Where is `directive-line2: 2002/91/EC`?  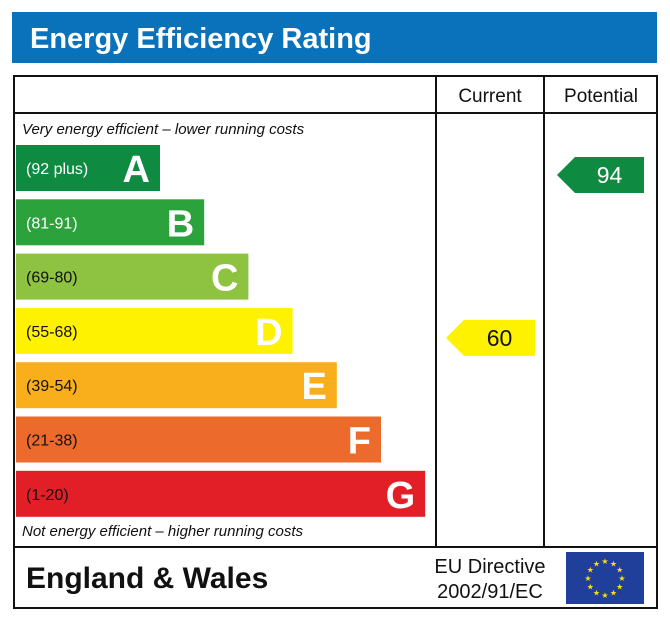
directive-line2: 2002/91/EC is located at coordinates (490, 592).